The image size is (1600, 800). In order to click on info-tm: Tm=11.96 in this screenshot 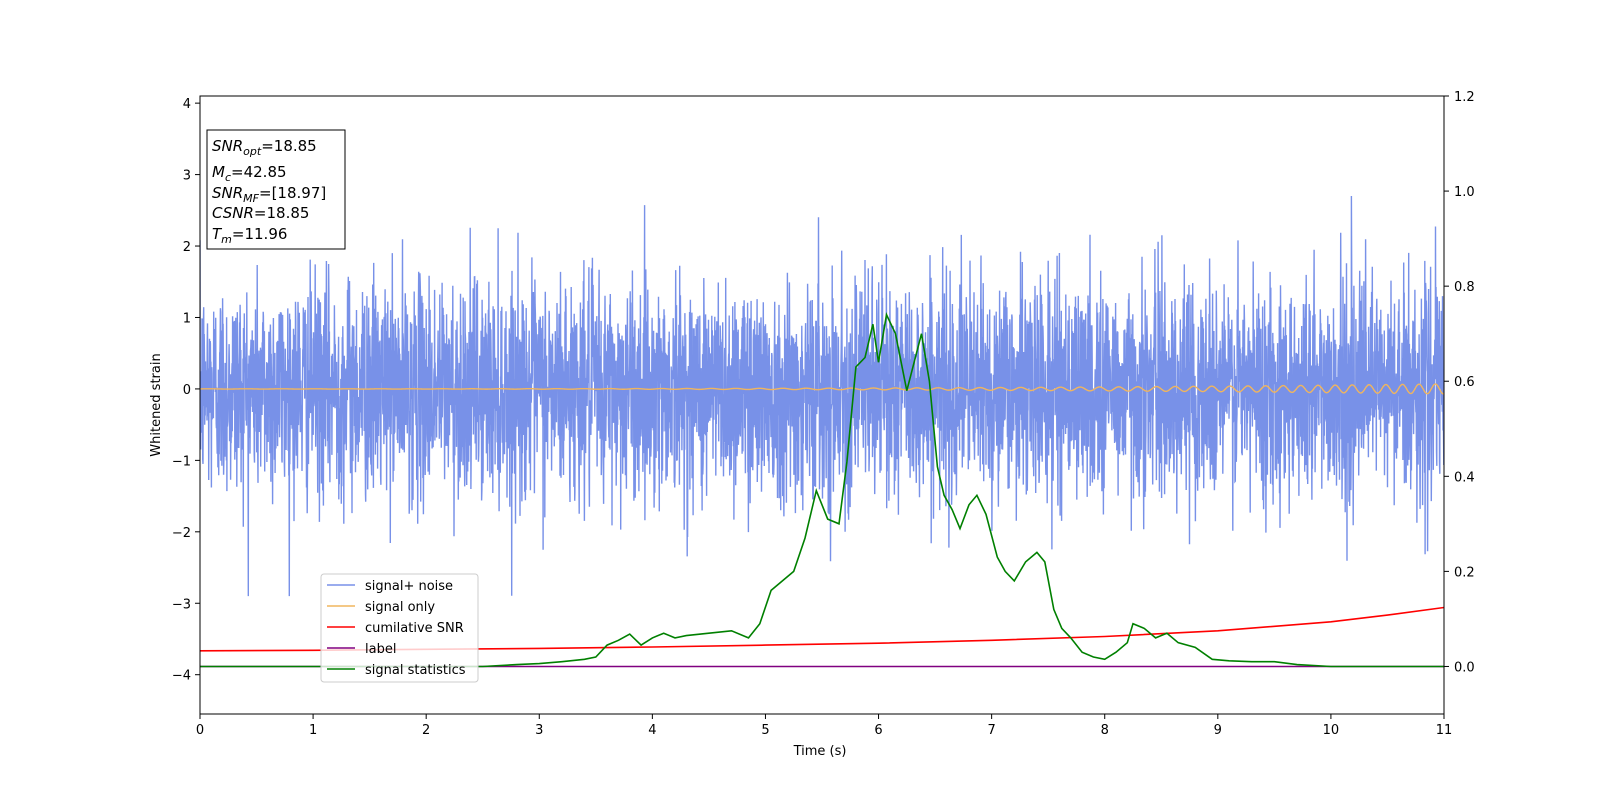, I will do `click(249, 235)`.